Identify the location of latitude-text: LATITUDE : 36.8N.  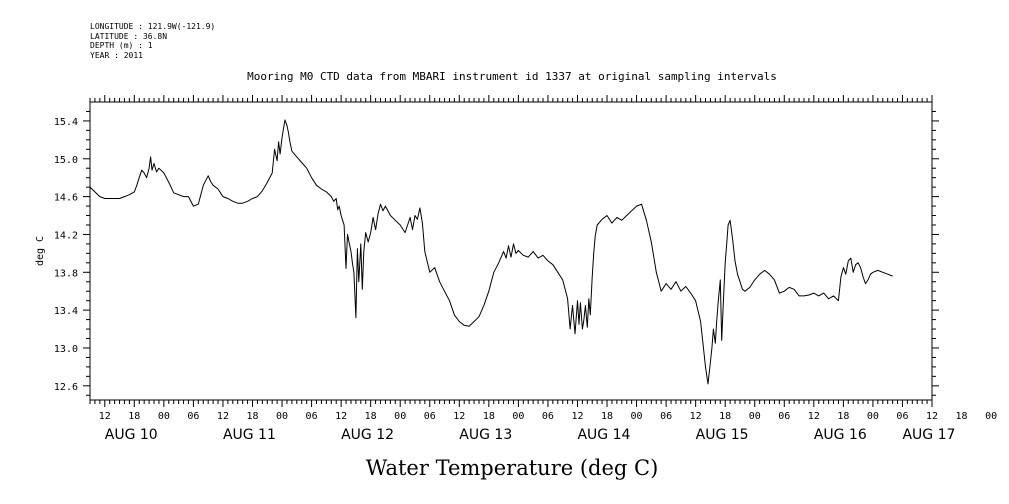
(129, 36).